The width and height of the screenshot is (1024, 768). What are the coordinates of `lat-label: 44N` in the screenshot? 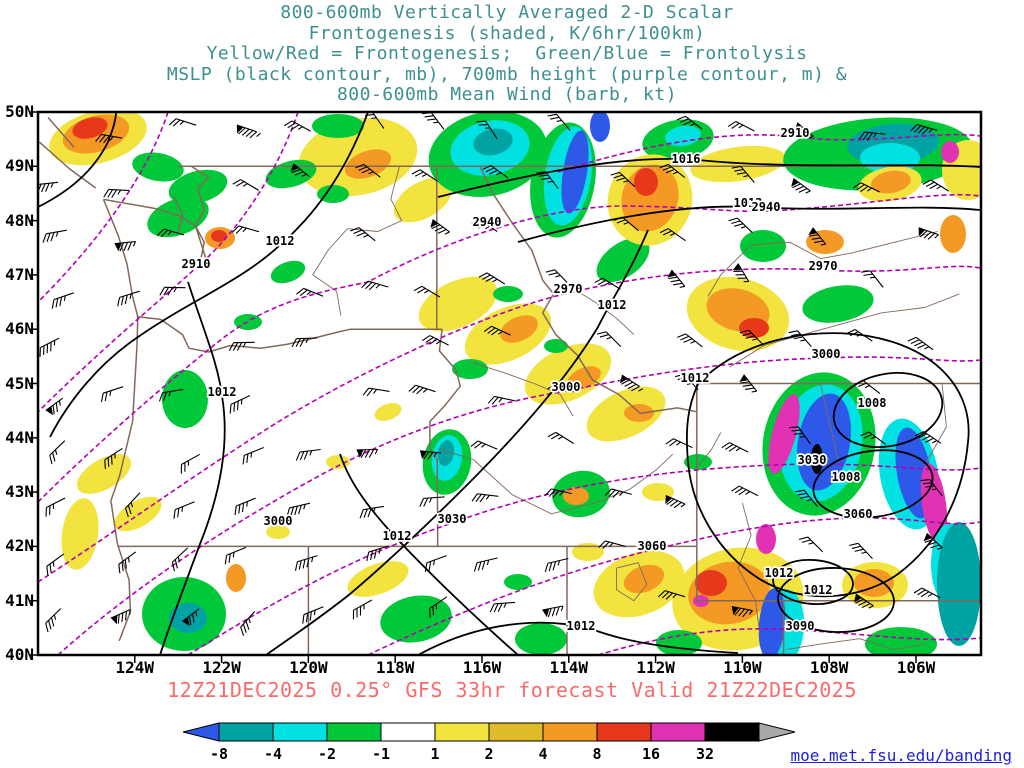 It's located at (19, 437).